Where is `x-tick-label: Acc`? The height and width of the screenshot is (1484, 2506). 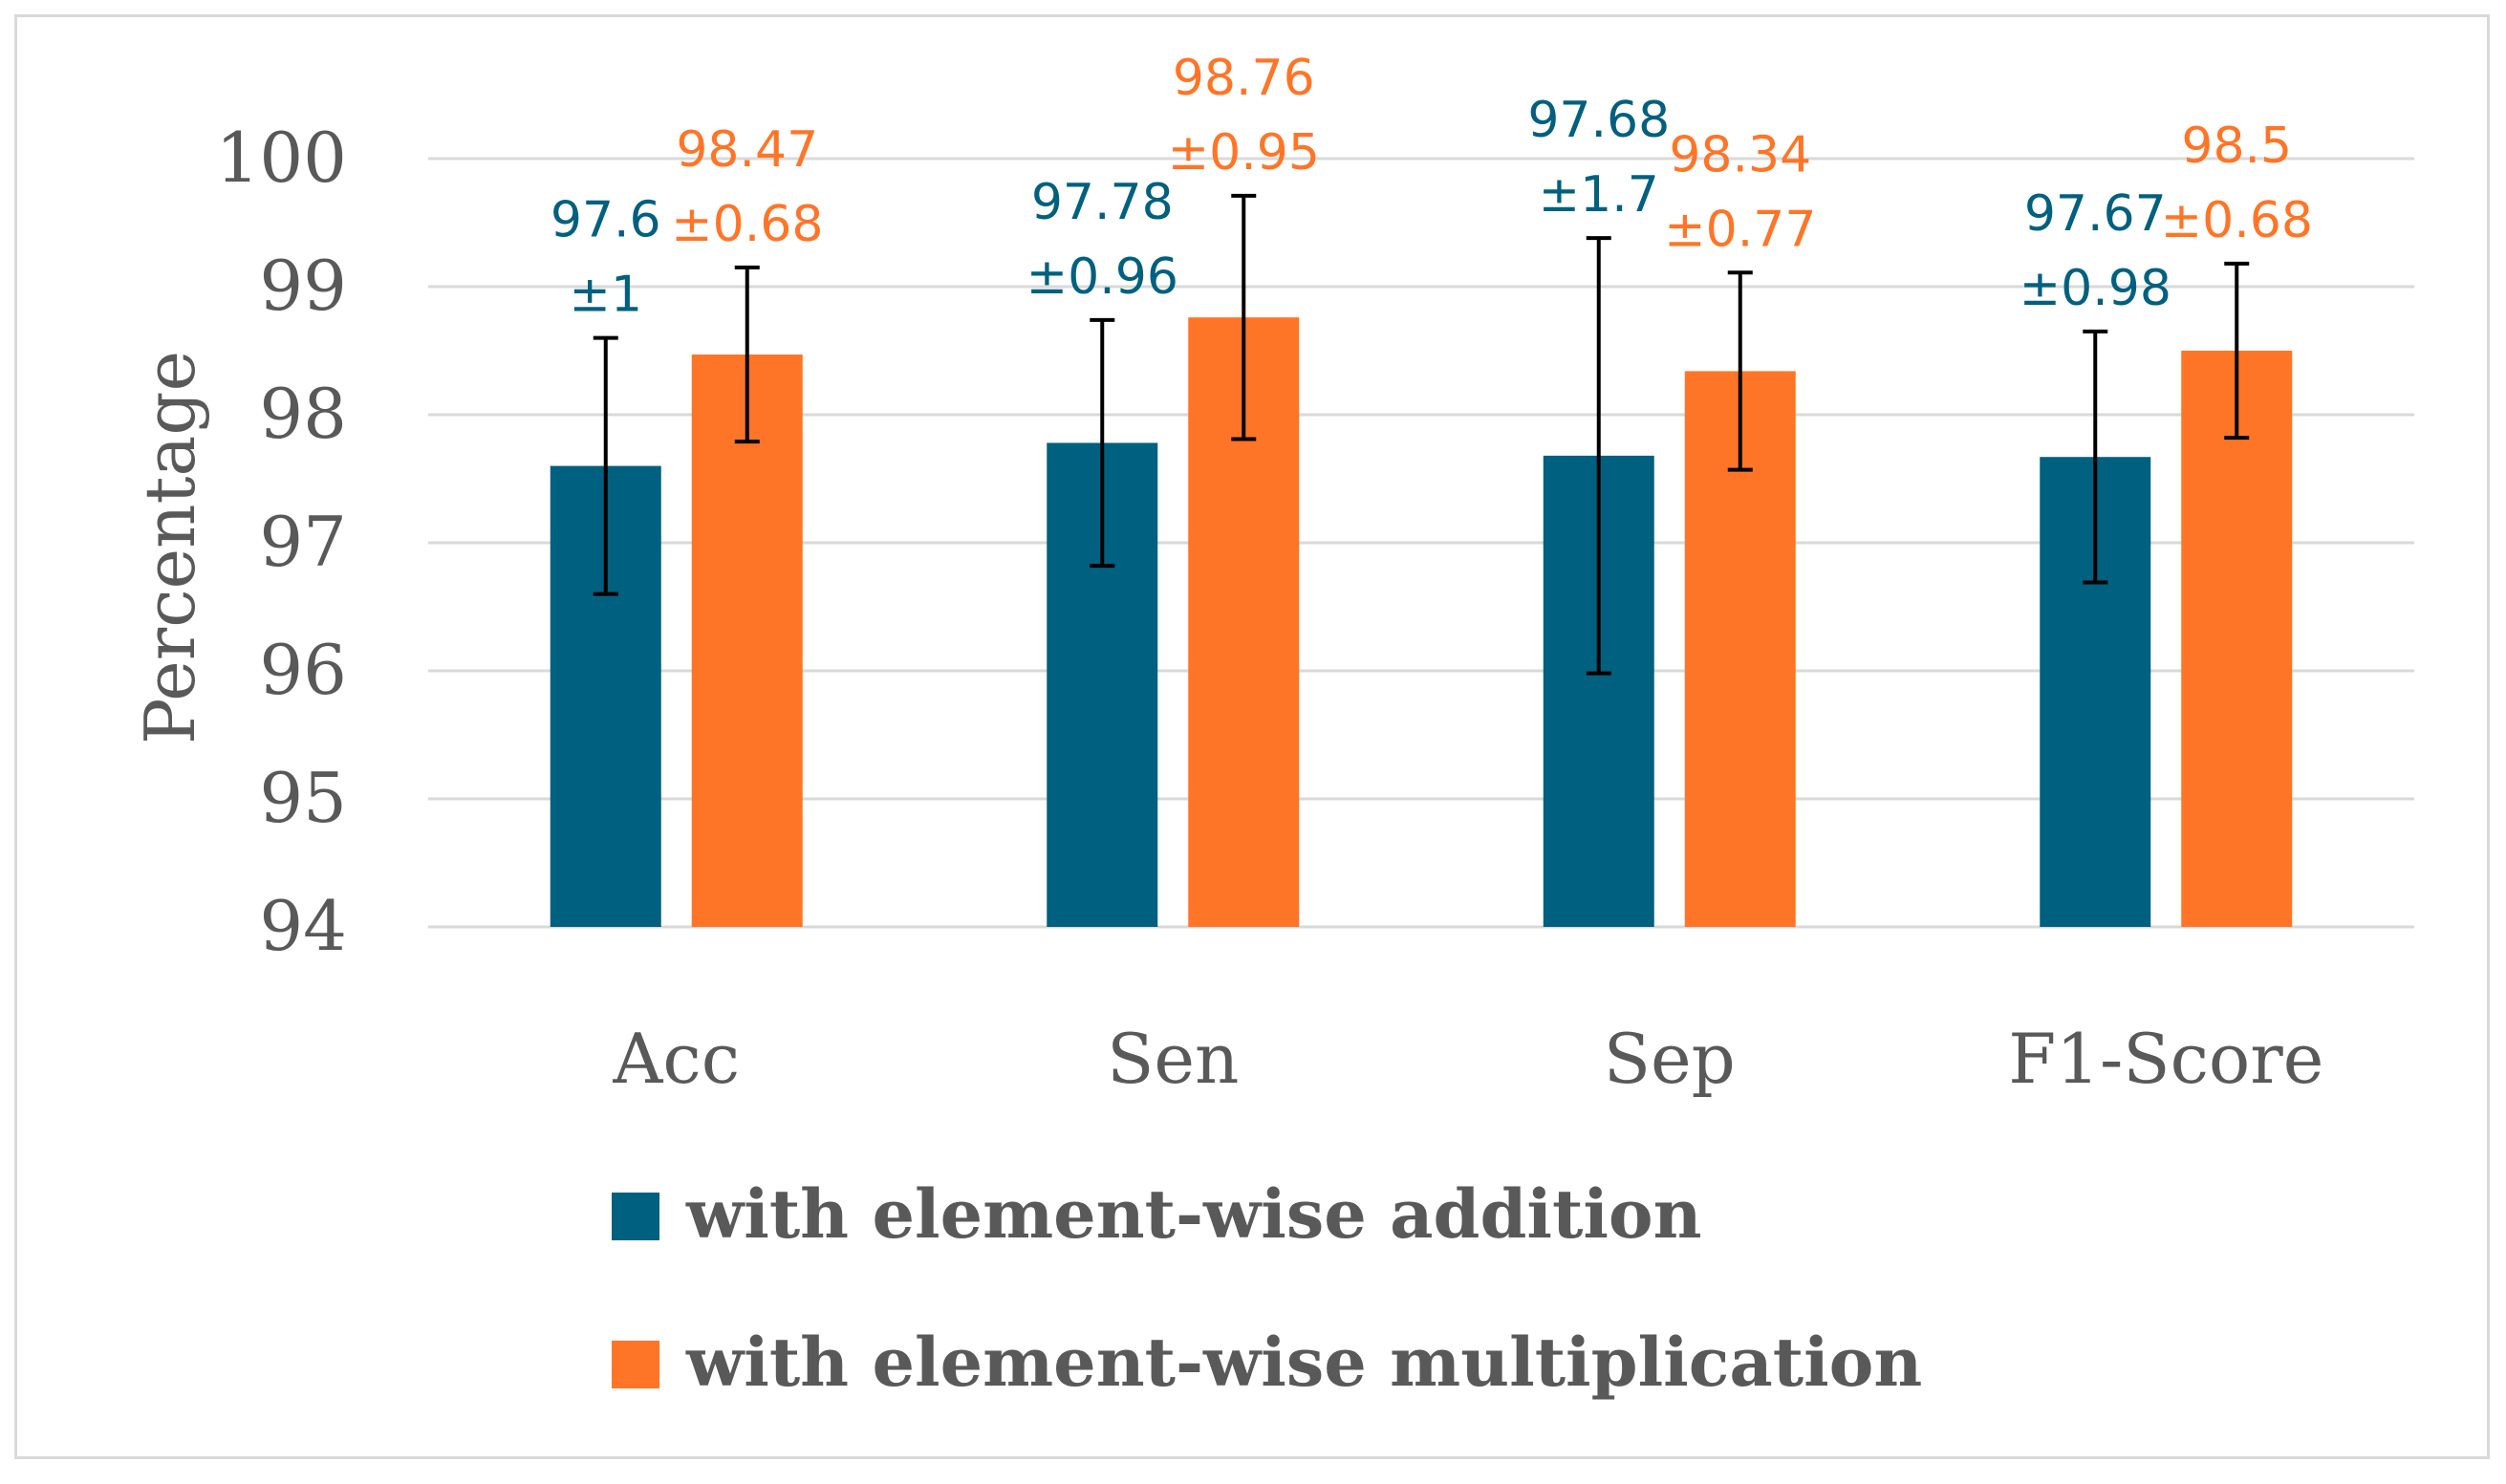
x-tick-label: Acc is located at coordinates (676, 1059).